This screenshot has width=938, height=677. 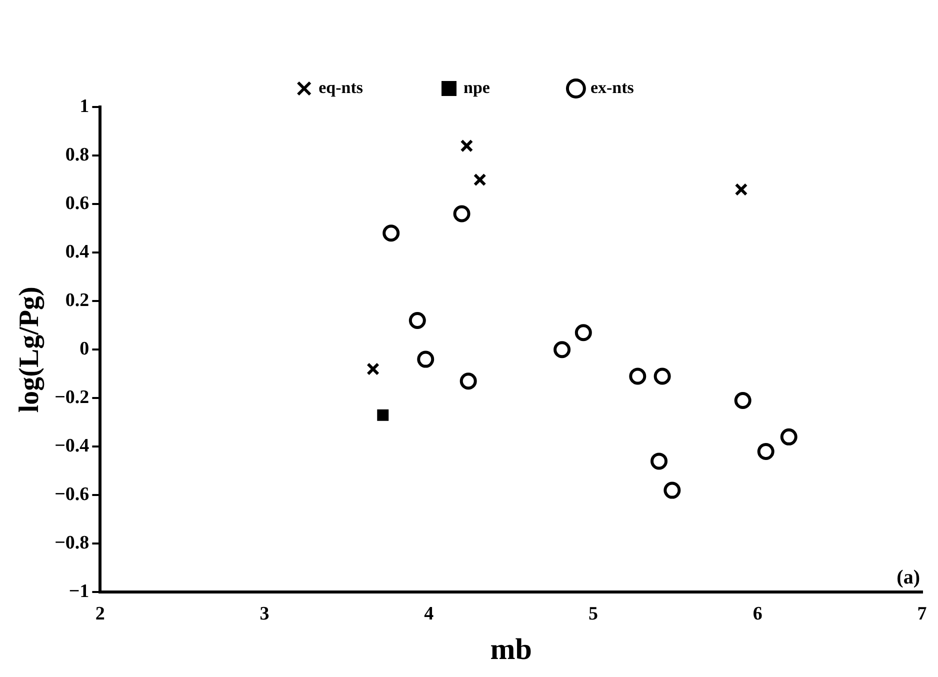 What do you see at coordinates (72, 543) in the screenshot?
I see `y-tick-label: −0.8` at bounding box center [72, 543].